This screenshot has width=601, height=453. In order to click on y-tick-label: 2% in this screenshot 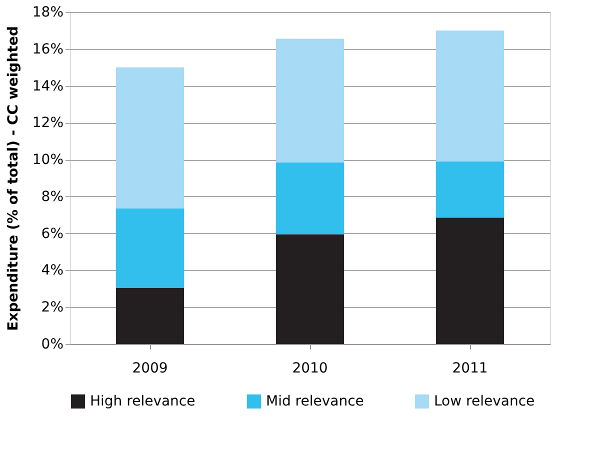, I will do `click(52, 308)`.